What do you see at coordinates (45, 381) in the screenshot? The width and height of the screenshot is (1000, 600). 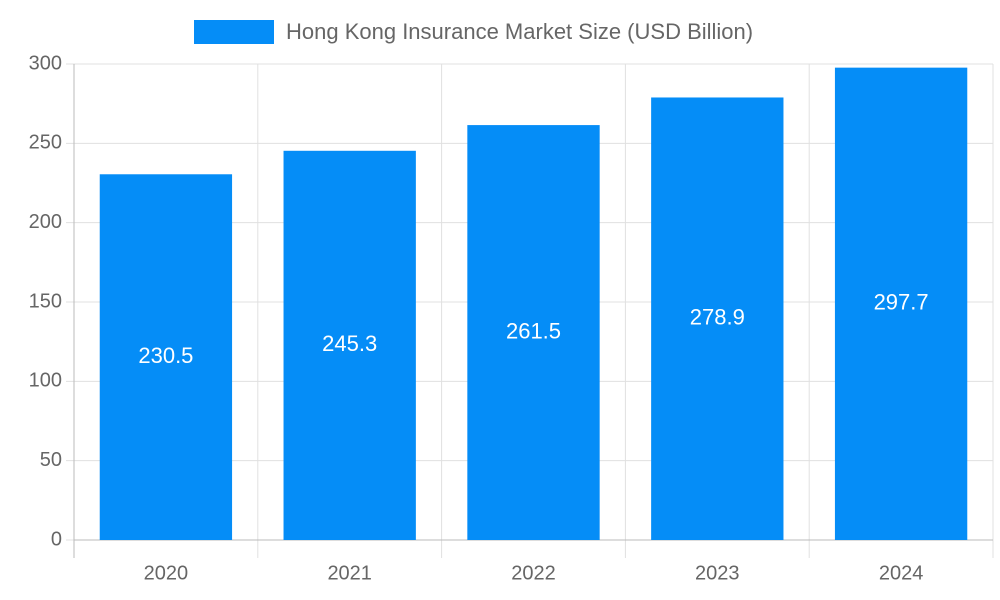 I see `y-tick-label: 100` at bounding box center [45, 381].